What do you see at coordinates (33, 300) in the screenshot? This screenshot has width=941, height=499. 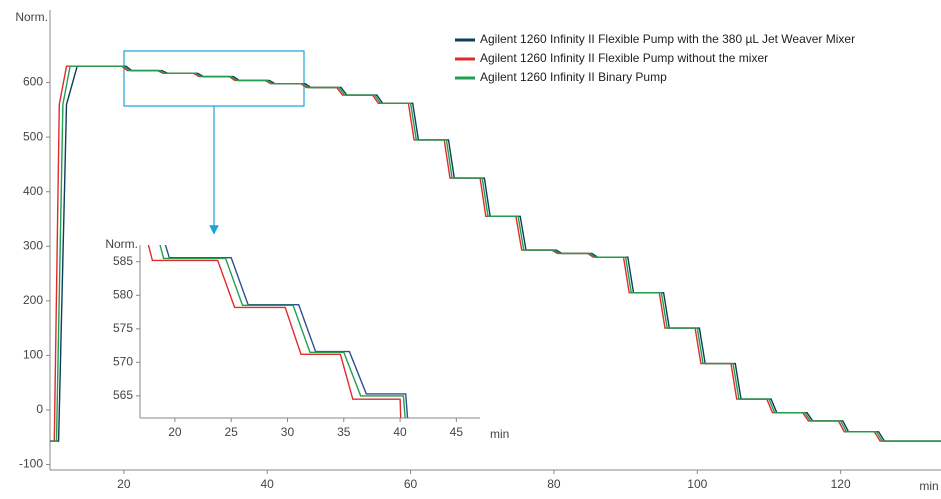 I see `y-tick-label: 200` at bounding box center [33, 300].